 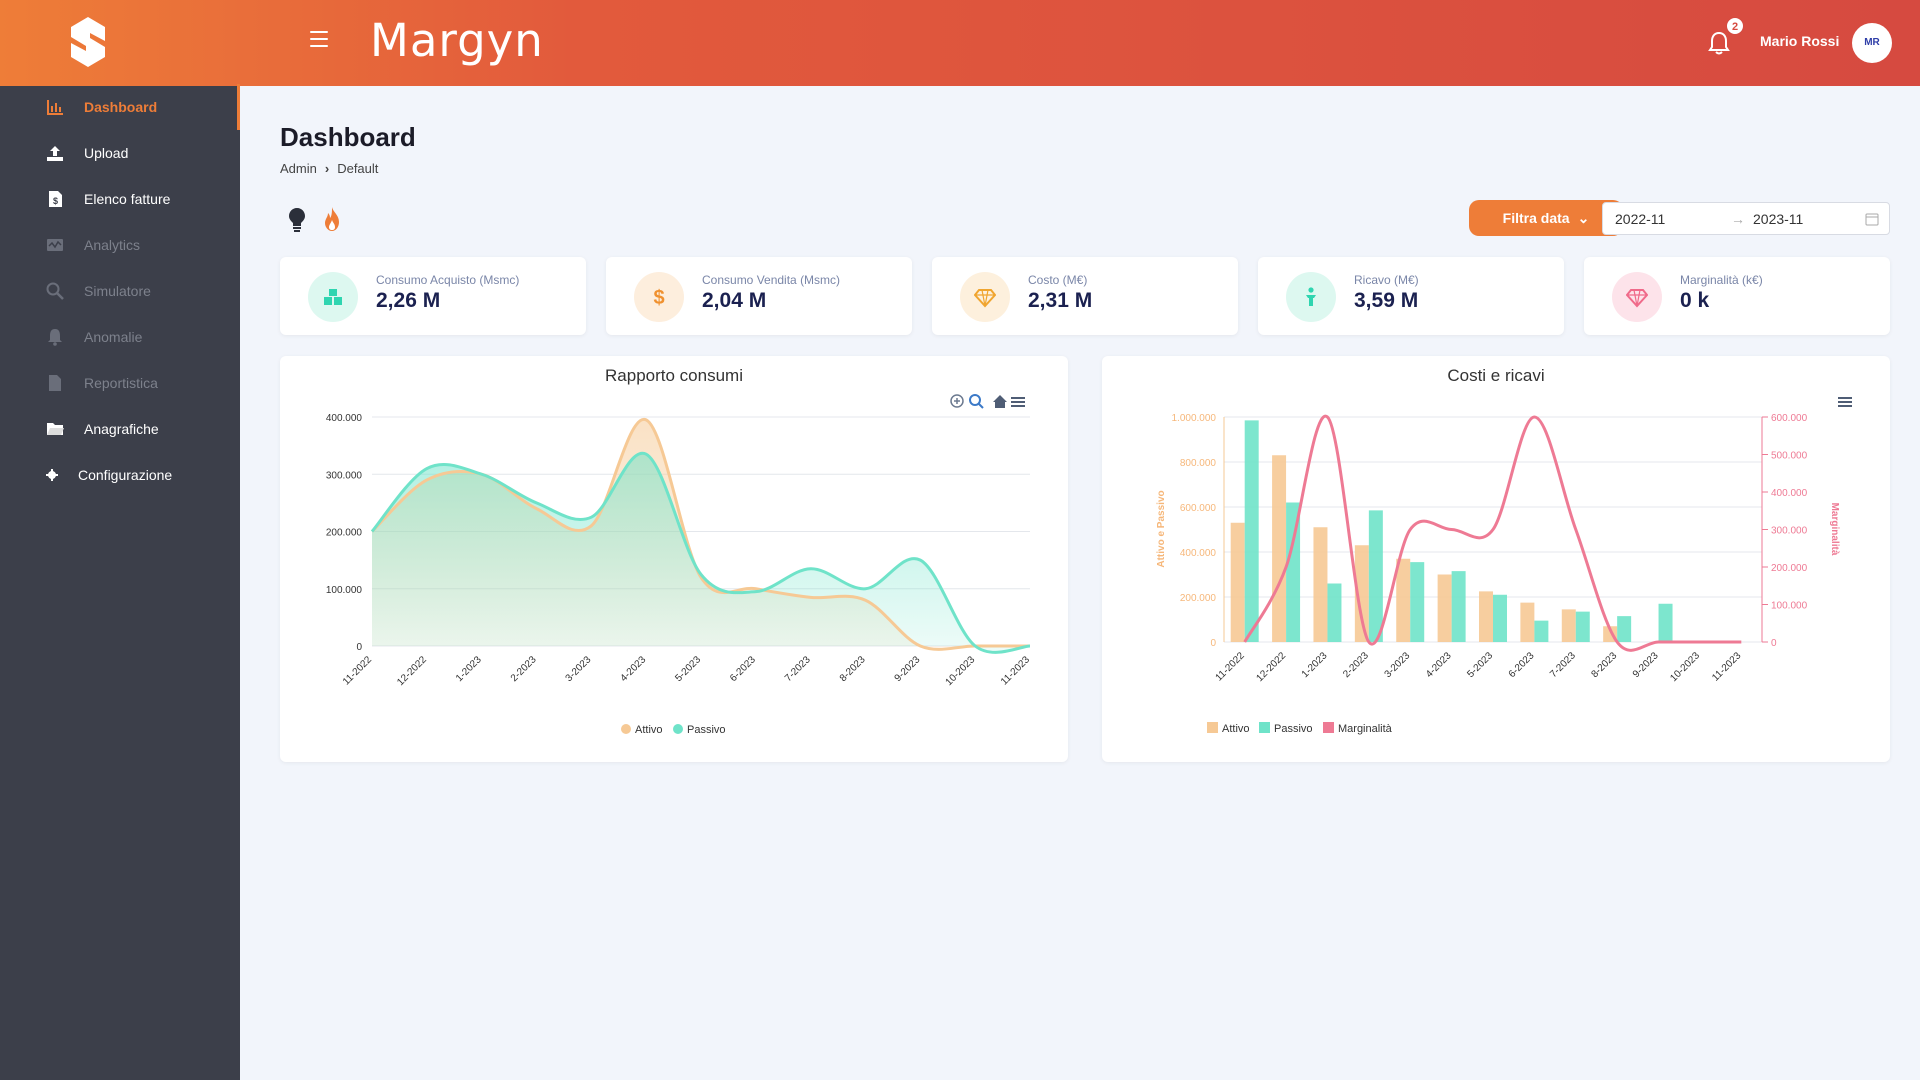 What do you see at coordinates (743, 669) in the screenshot?
I see `x-tick-label: 6-2023` at bounding box center [743, 669].